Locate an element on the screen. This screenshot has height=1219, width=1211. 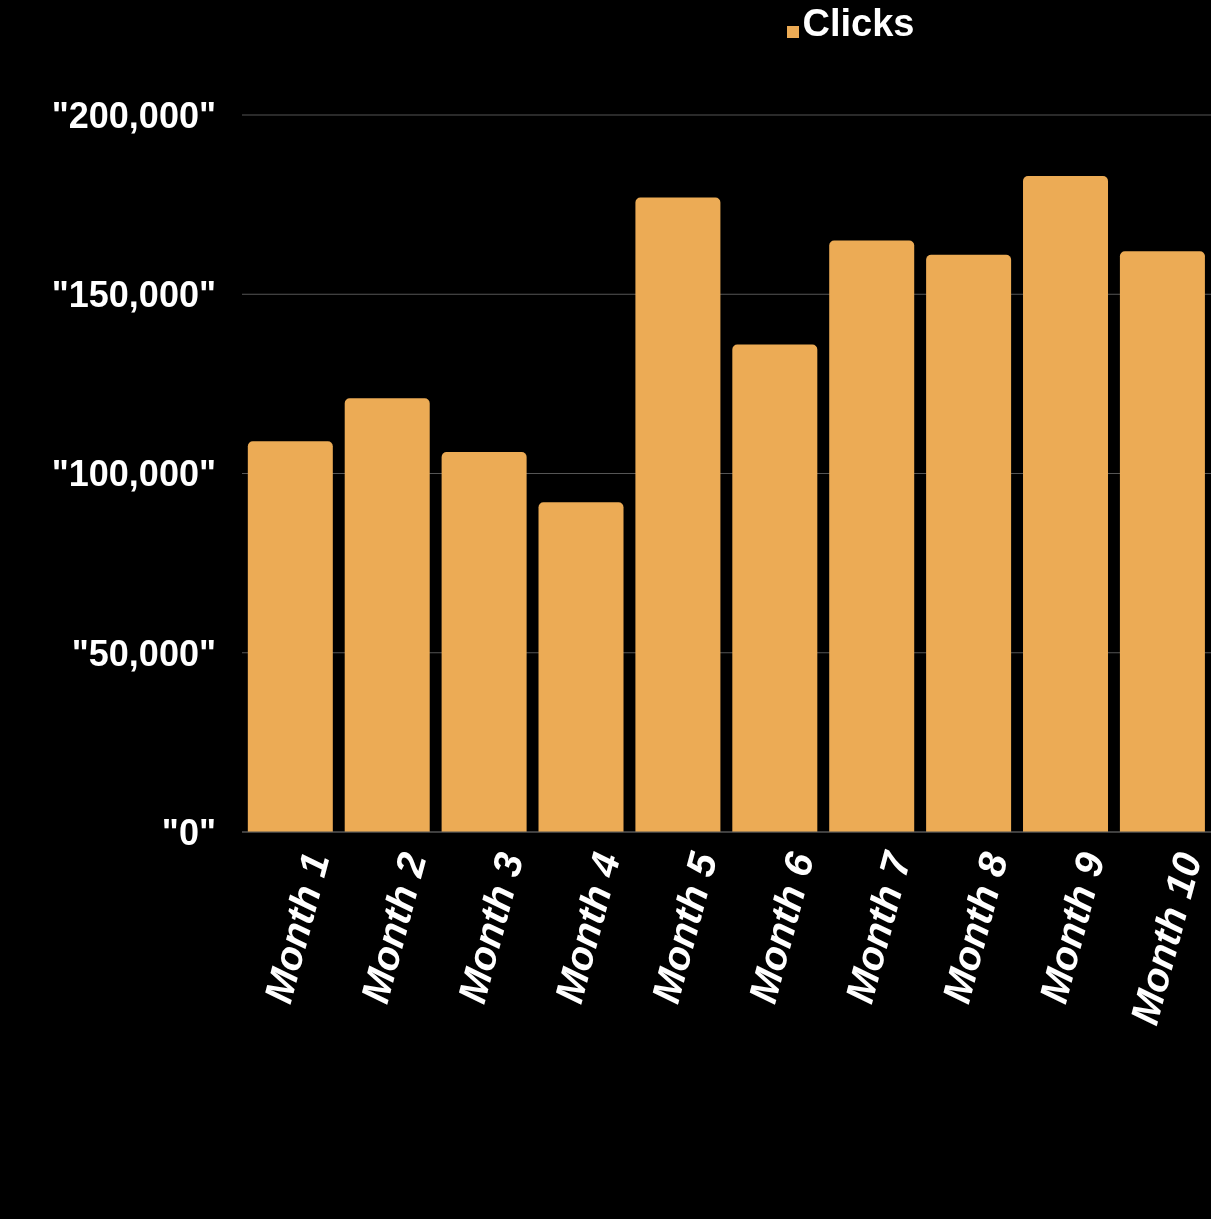
x-tick-label: Month 10 is located at coordinates (1165, 938).